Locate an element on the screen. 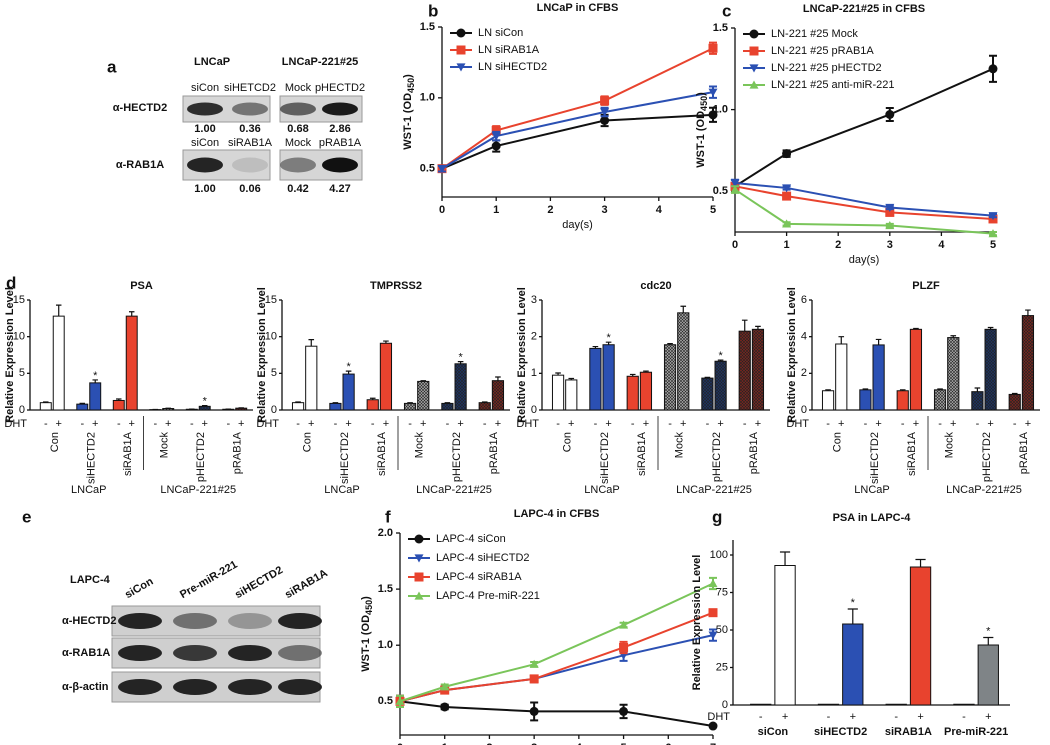  chart-title: LNCaP-221#25 in CFBS is located at coordinates (864, 9).